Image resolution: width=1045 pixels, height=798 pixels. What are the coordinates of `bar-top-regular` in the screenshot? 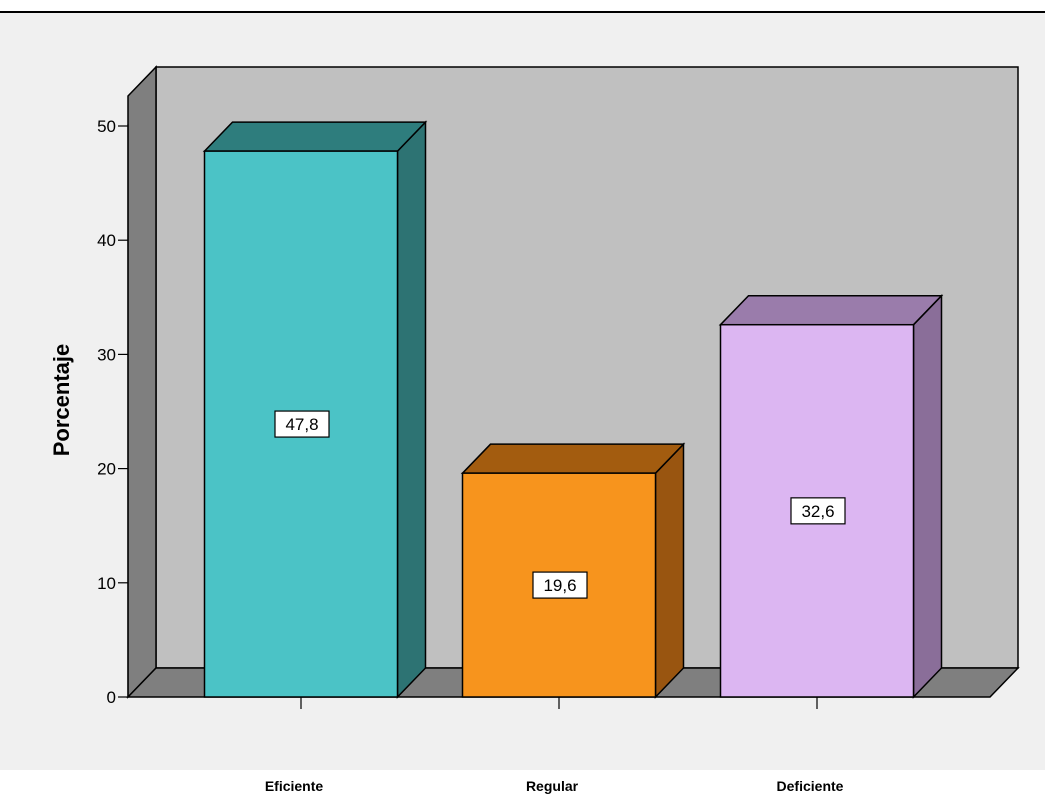 It's located at (573, 458).